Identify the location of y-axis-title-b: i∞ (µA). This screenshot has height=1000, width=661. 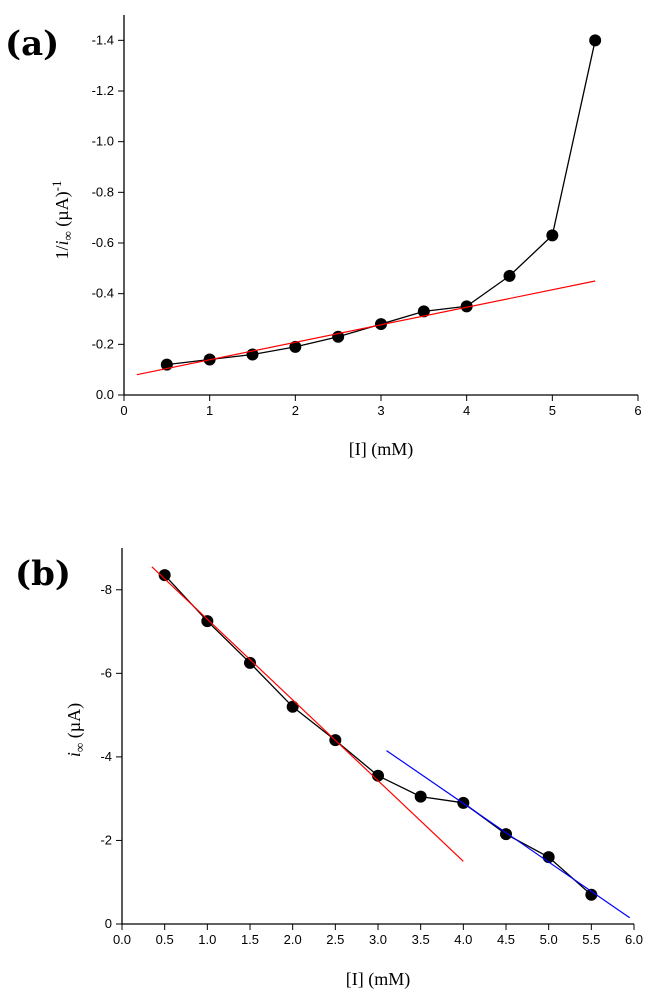
(75, 730).